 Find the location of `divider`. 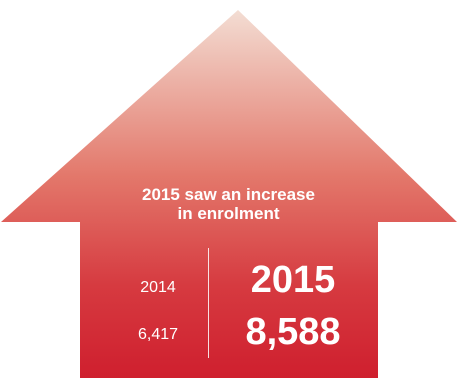

divider is located at coordinates (208, 303).